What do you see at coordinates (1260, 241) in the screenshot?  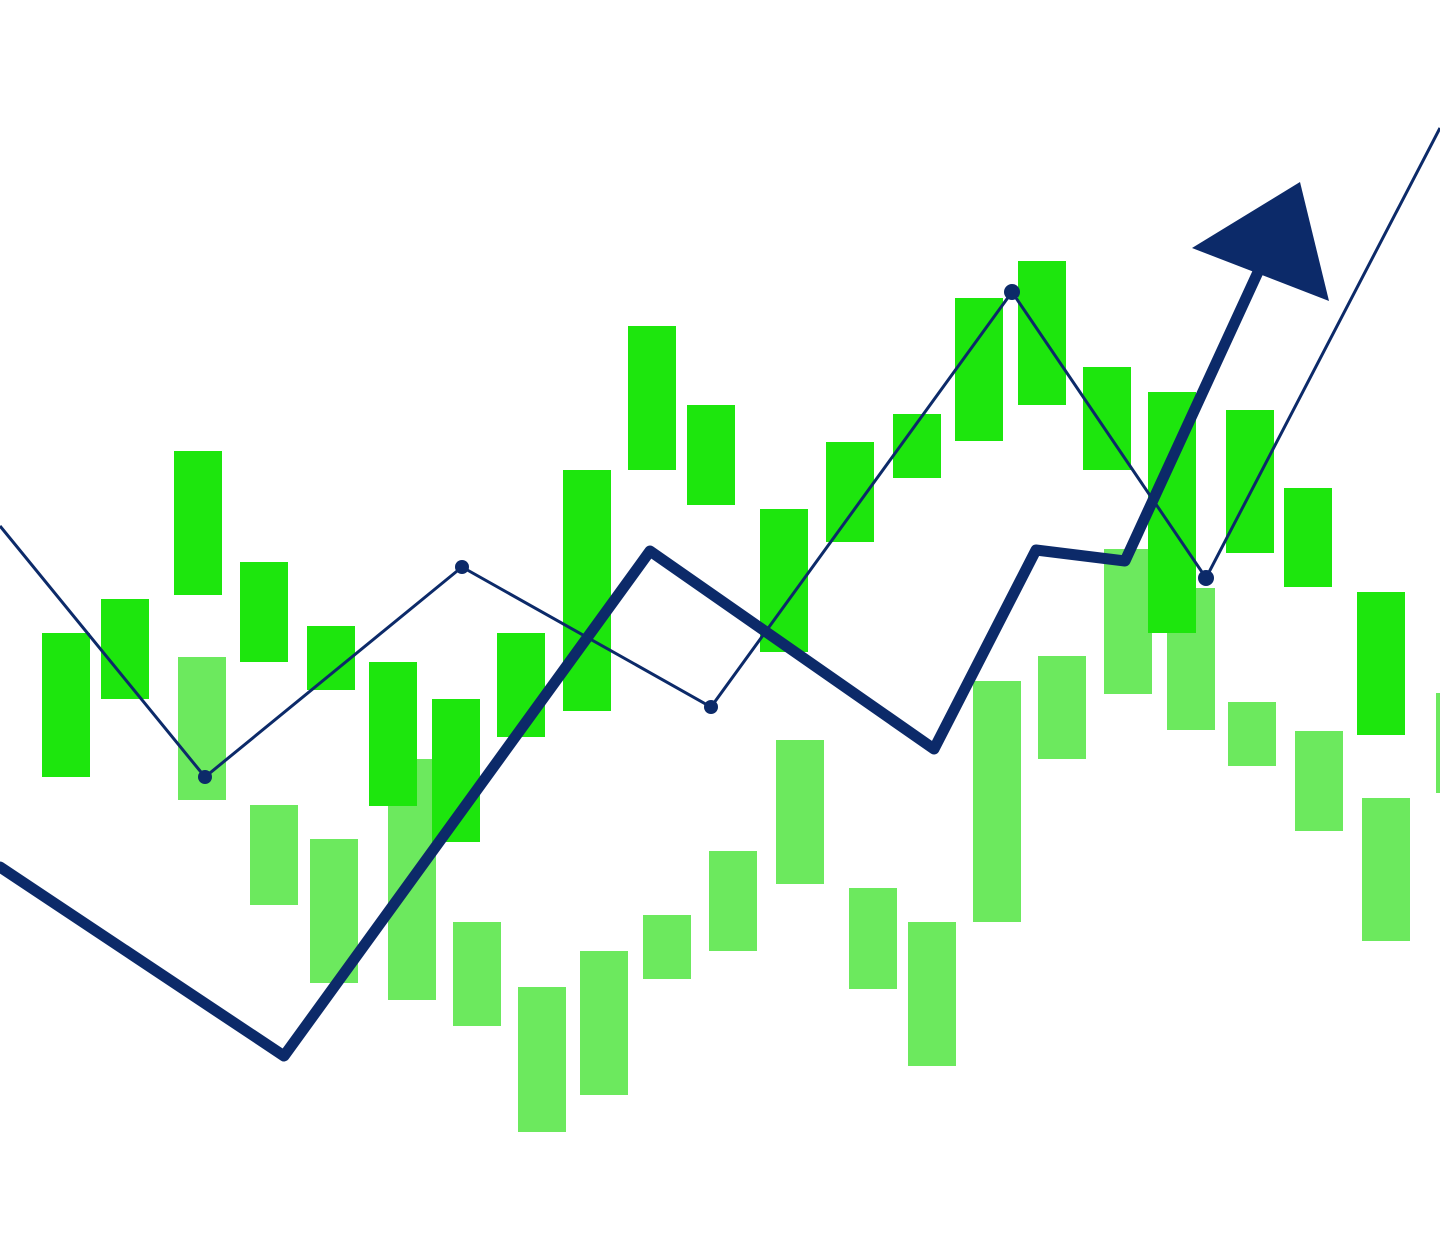 I see `arrow-head-icon` at bounding box center [1260, 241].